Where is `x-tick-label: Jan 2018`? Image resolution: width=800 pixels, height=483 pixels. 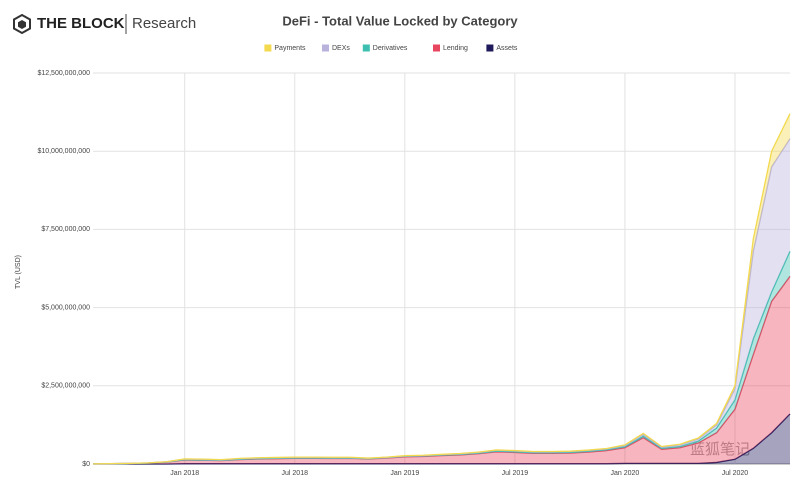
x-tick-label: Jan 2018 is located at coordinates (184, 473).